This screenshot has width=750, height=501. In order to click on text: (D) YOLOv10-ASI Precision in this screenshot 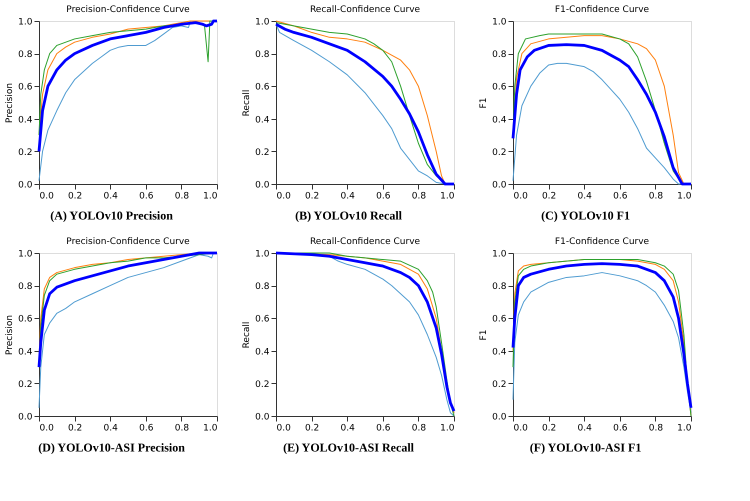, I will do `click(112, 447)`.